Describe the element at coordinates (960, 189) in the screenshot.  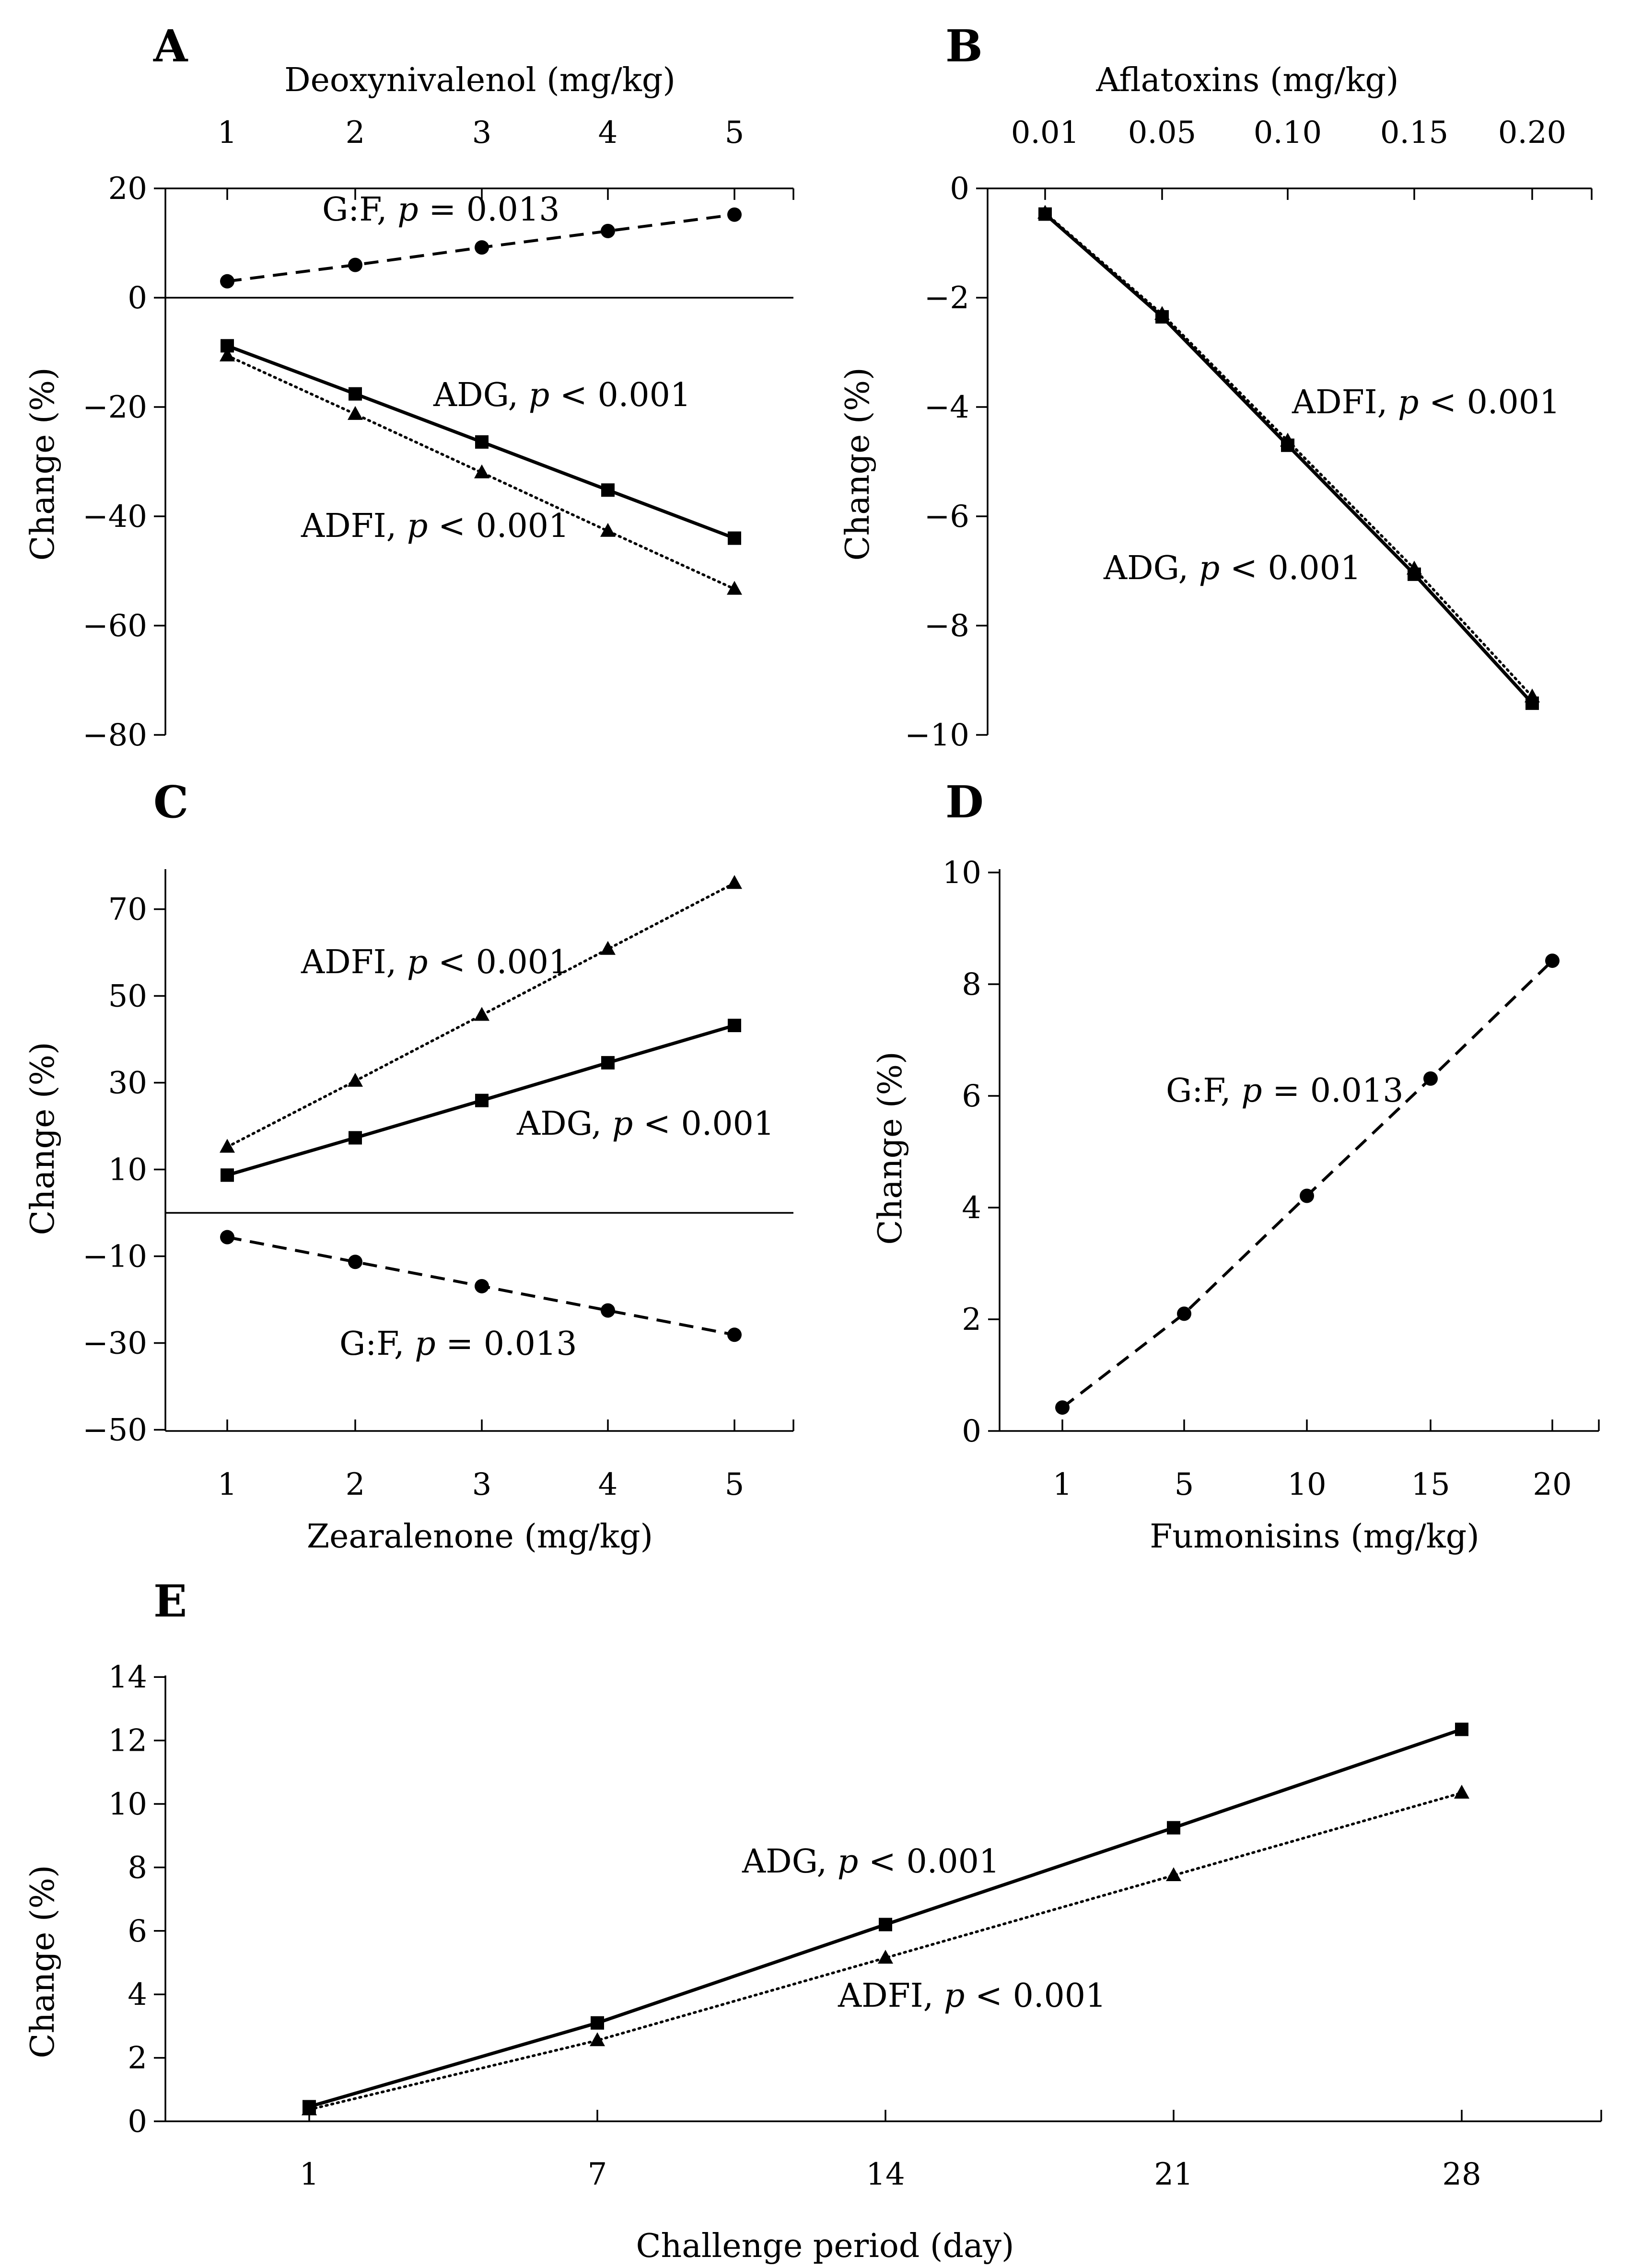
I see `panel-b-y-tick-label: 0` at that location.